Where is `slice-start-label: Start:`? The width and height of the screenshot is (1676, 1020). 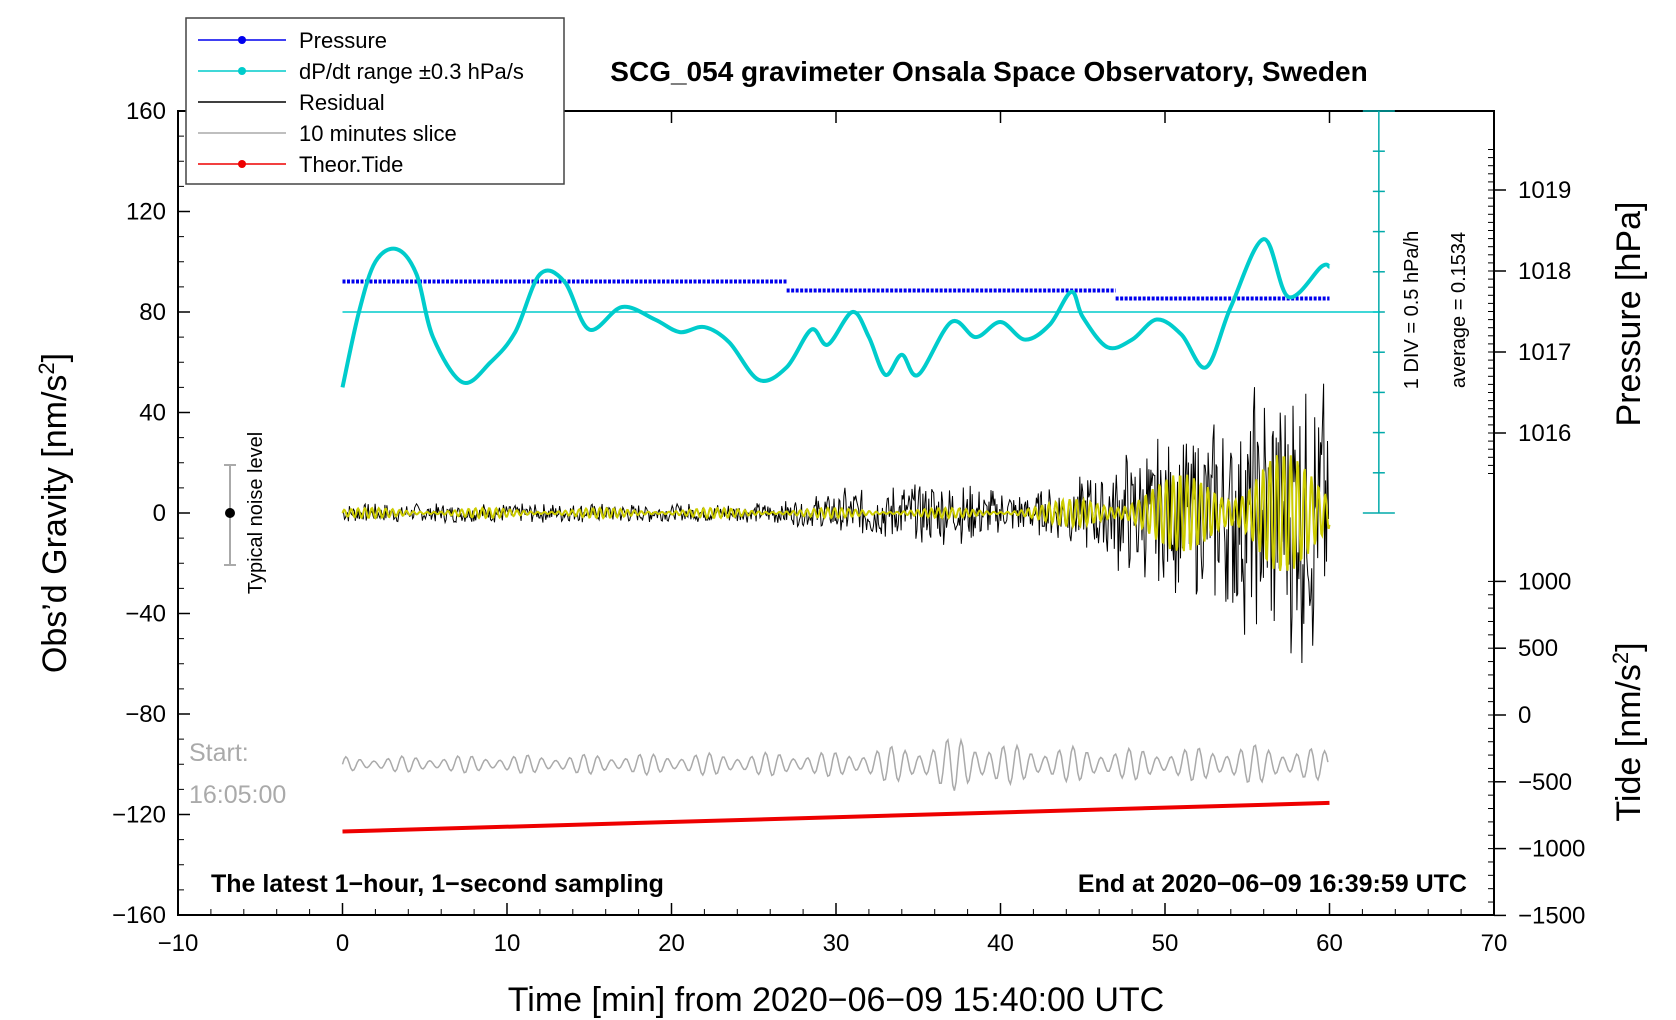
slice-start-label: Start: is located at coordinates (219, 753).